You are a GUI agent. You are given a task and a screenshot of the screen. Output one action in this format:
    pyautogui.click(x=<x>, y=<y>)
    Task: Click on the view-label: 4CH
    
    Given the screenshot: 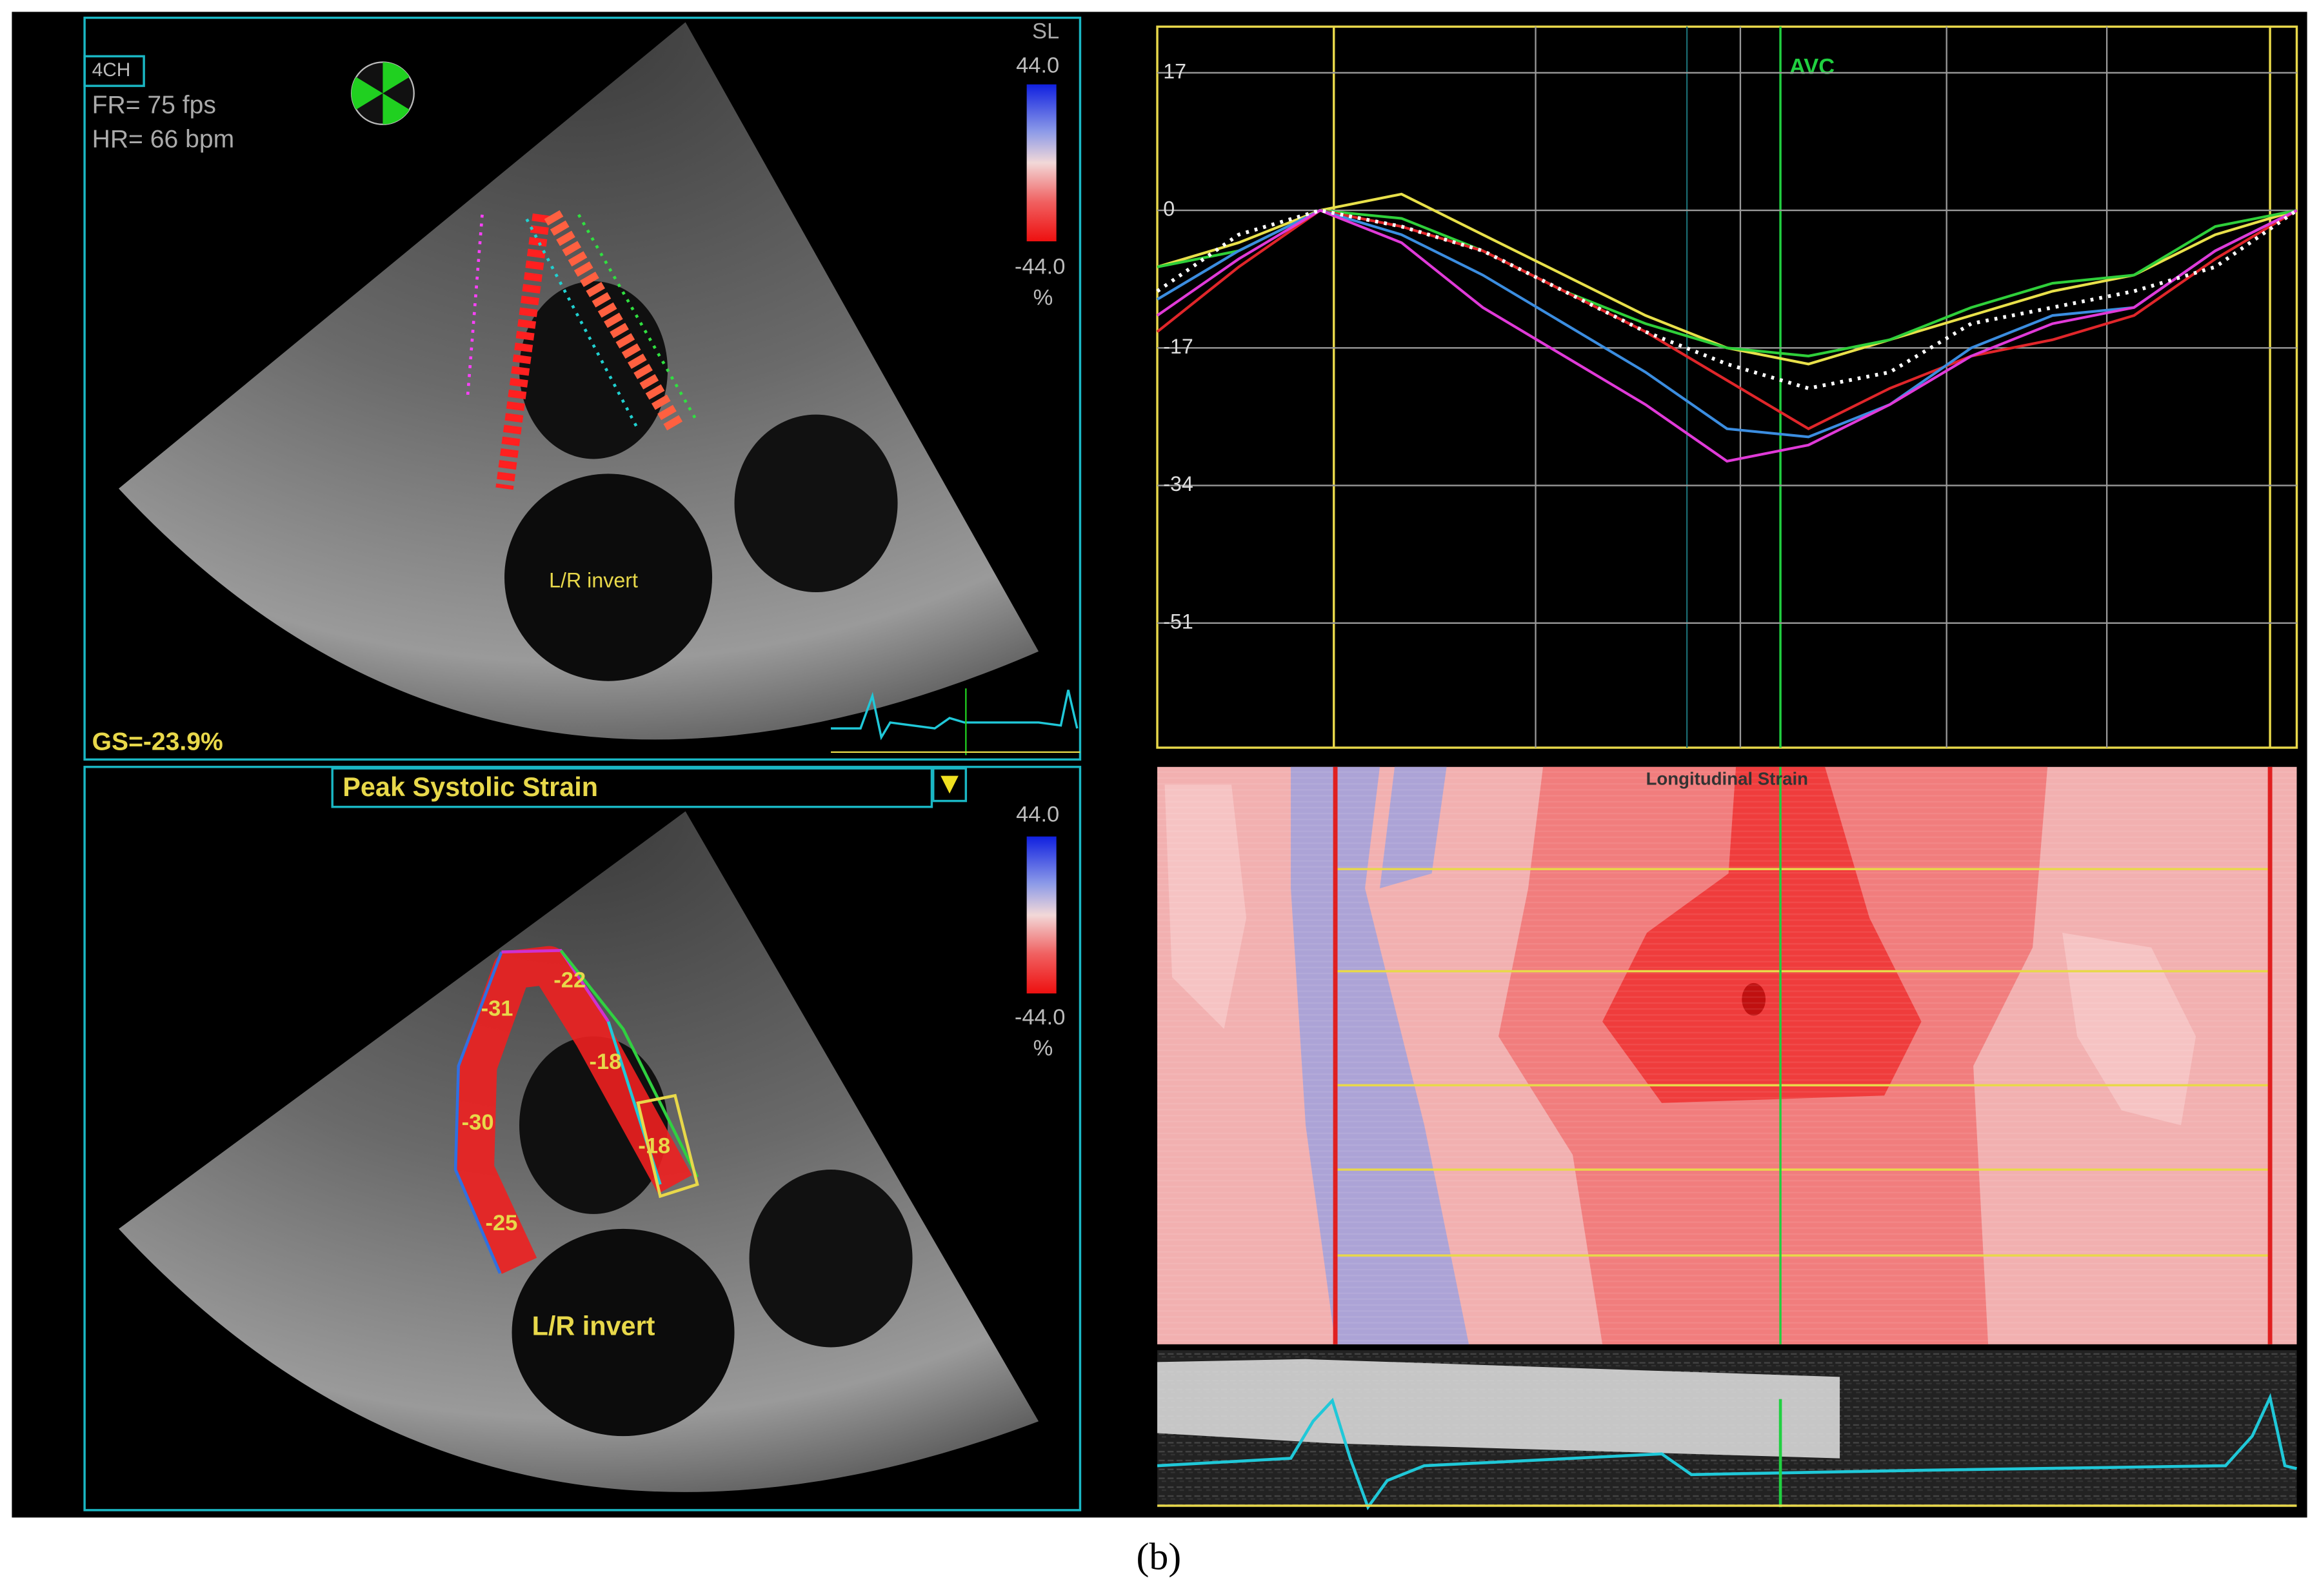 What is the action you would take?
    pyautogui.click(x=111, y=70)
    